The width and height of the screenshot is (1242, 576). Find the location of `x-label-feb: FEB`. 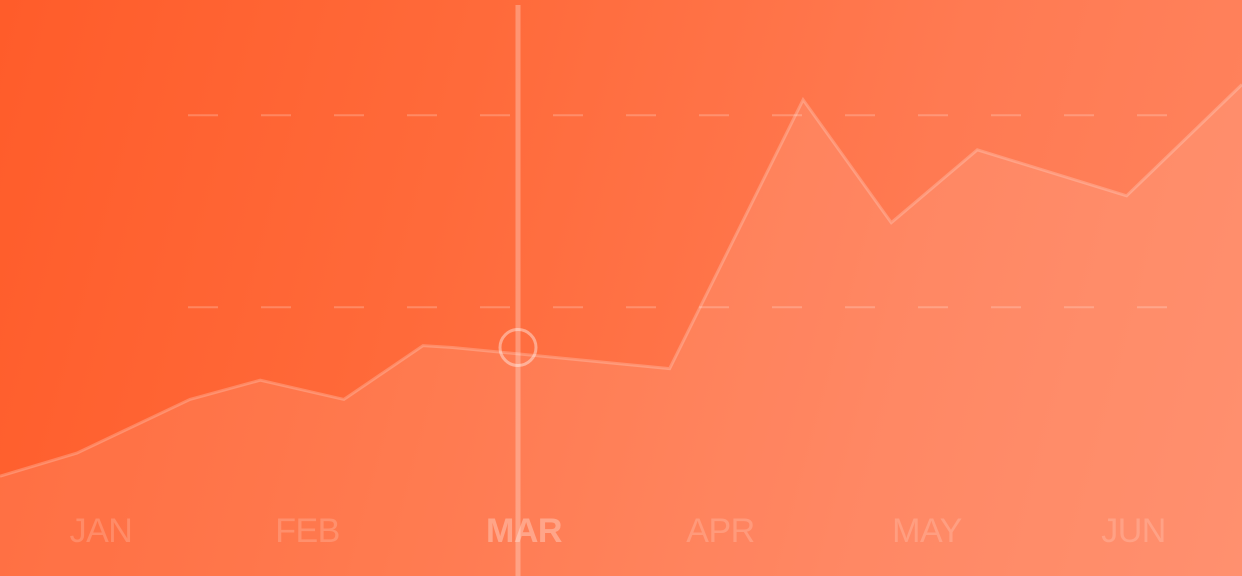

x-label-feb: FEB is located at coordinates (307, 531).